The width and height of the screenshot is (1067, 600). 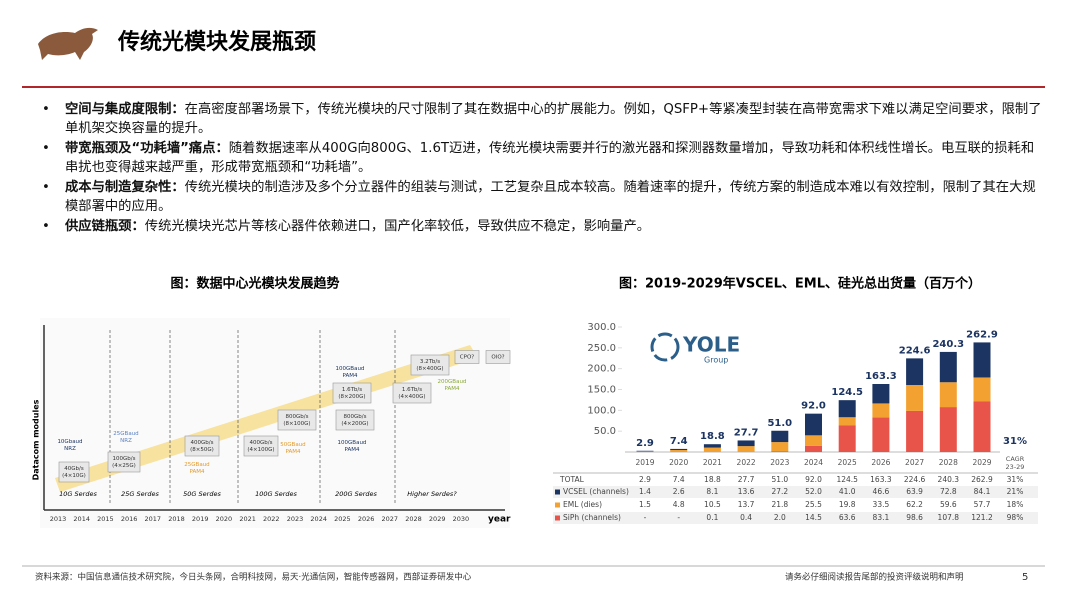 What do you see at coordinates (276, 494) in the screenshot?
I see `serdes-label: 100G Serdes` at bounding box center [276, 494].